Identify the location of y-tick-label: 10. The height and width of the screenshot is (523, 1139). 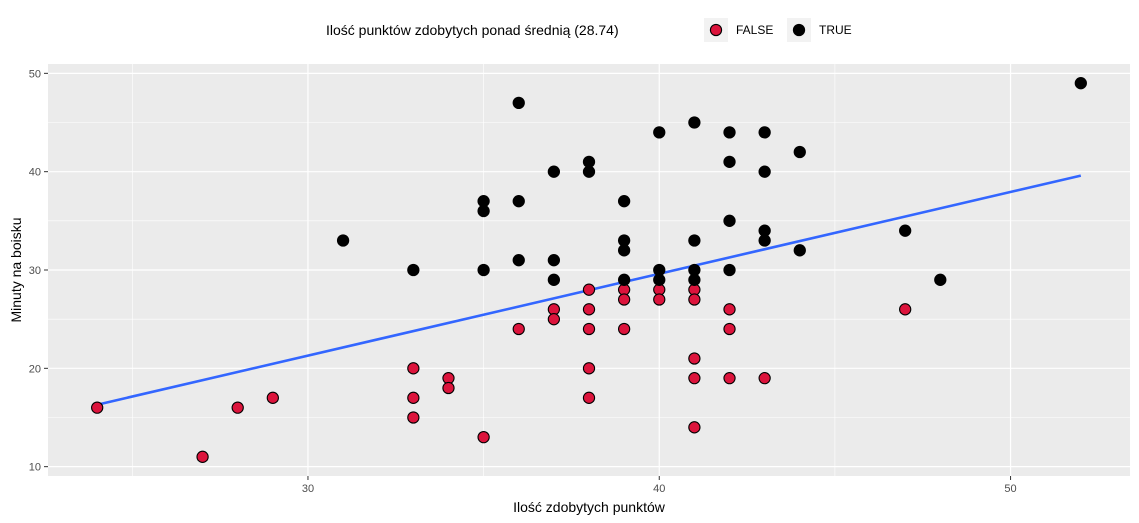
(35, 468).